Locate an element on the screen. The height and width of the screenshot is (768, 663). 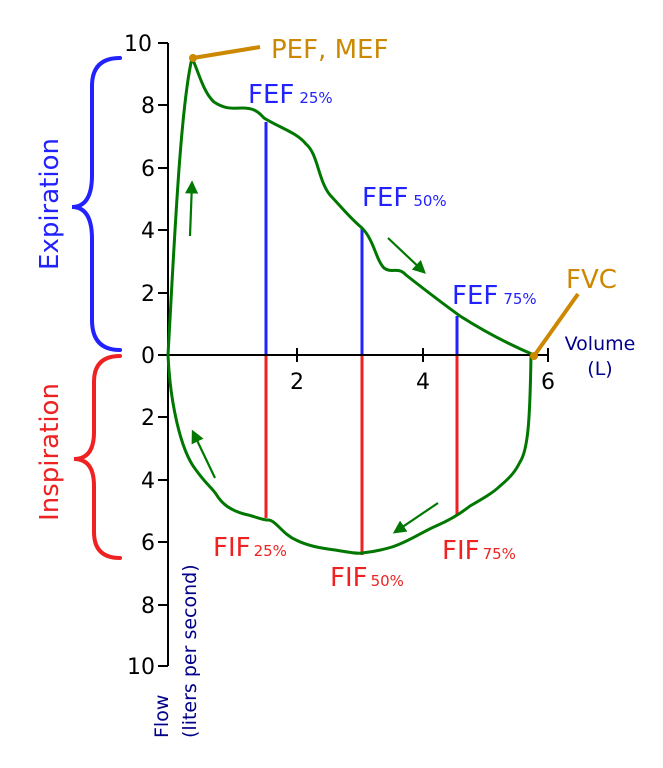
expiration-brace is located at coordinates (96, 204).